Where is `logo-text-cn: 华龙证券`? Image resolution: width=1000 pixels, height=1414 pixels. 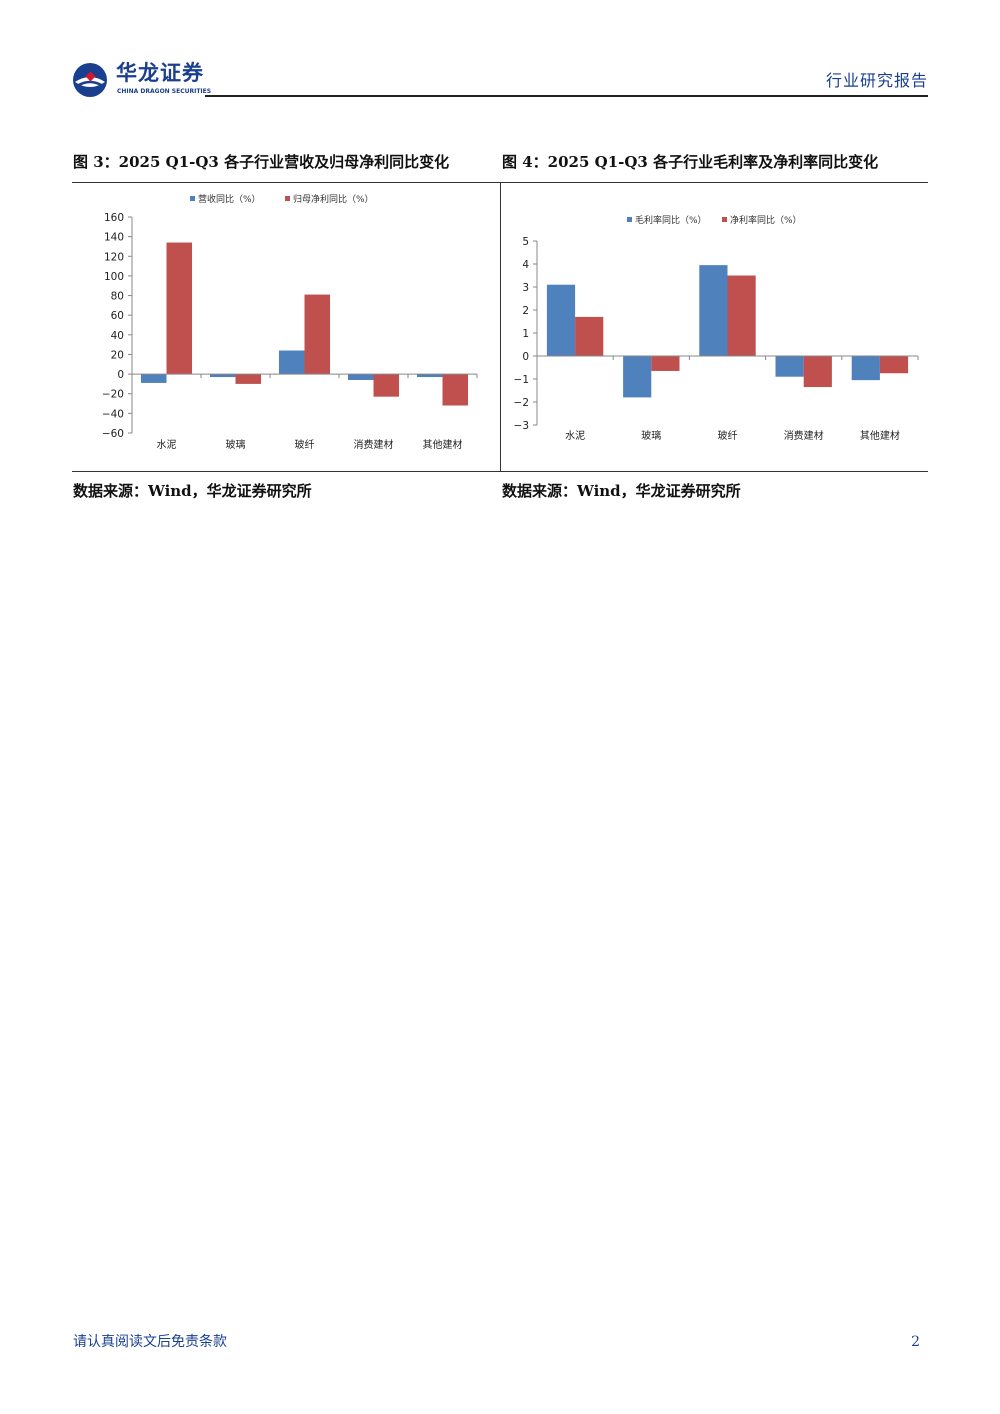
logo-text-cn: 华龙证券 is located at coordinates (160, 73).